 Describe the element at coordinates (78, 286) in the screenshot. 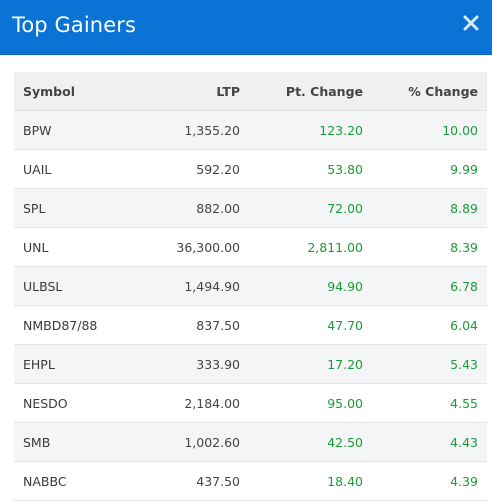

I see `symbol-cell: ULBSL` at that location.